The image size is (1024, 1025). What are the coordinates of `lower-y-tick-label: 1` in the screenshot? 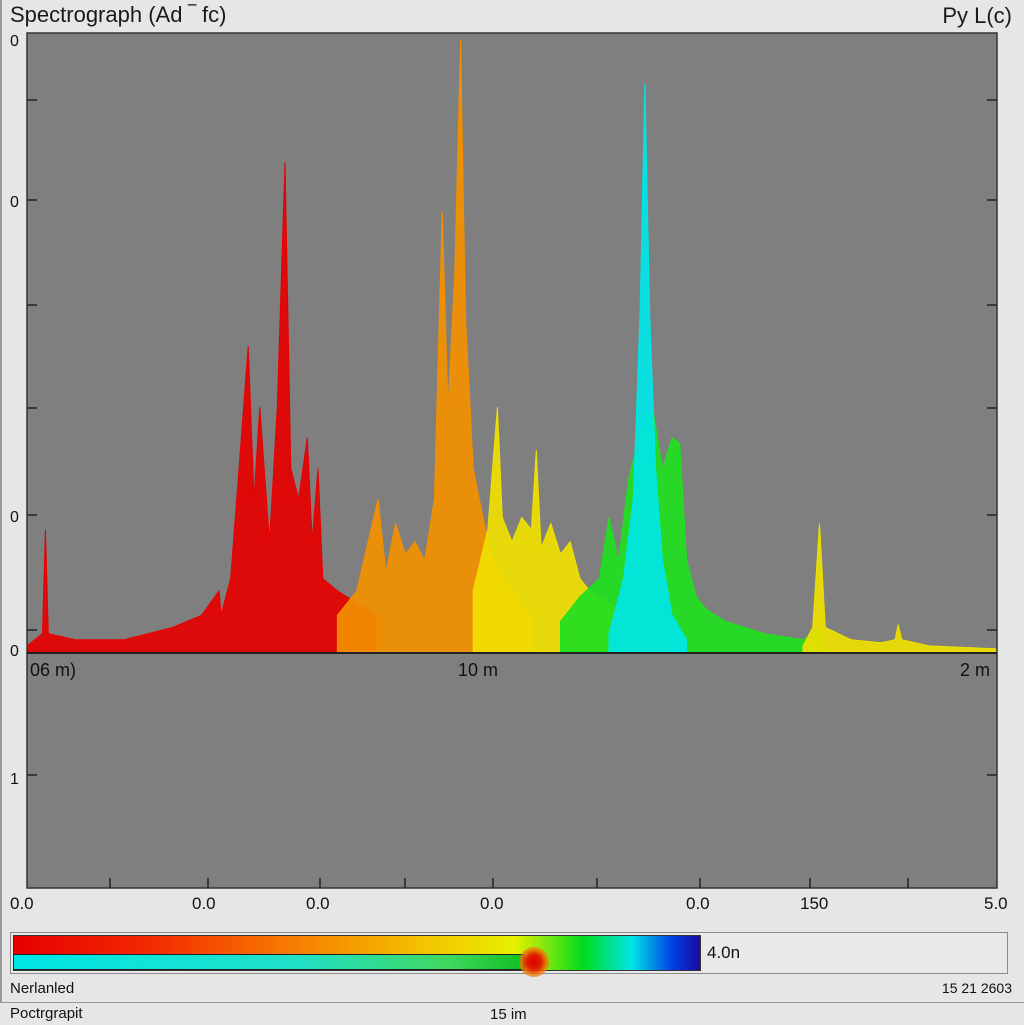 It's located at (14, 779).